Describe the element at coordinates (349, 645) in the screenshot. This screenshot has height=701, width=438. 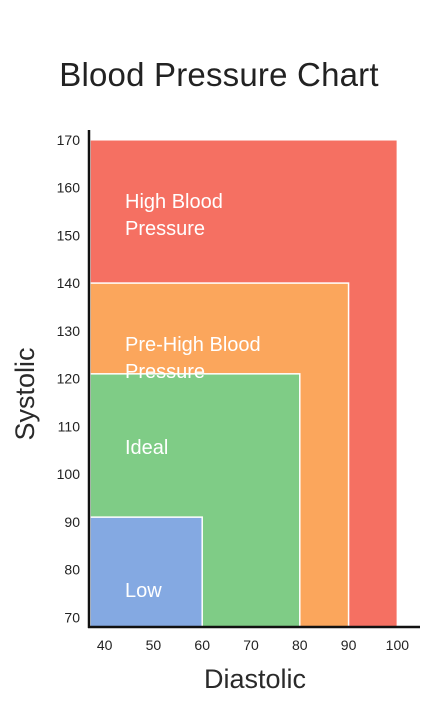
I see `x-tick-90: 90` at that location.